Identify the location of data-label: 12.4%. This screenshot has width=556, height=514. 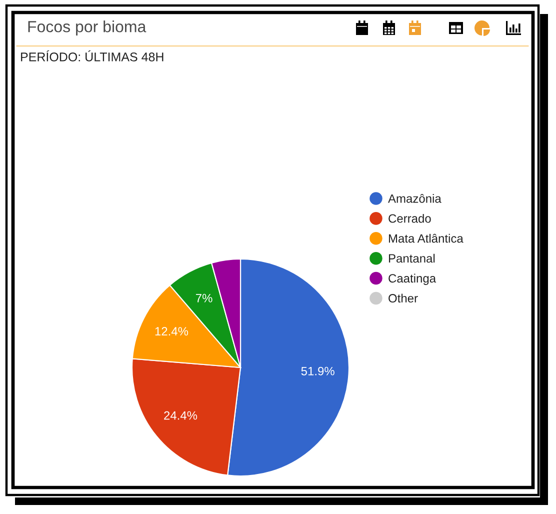
(171, 331).